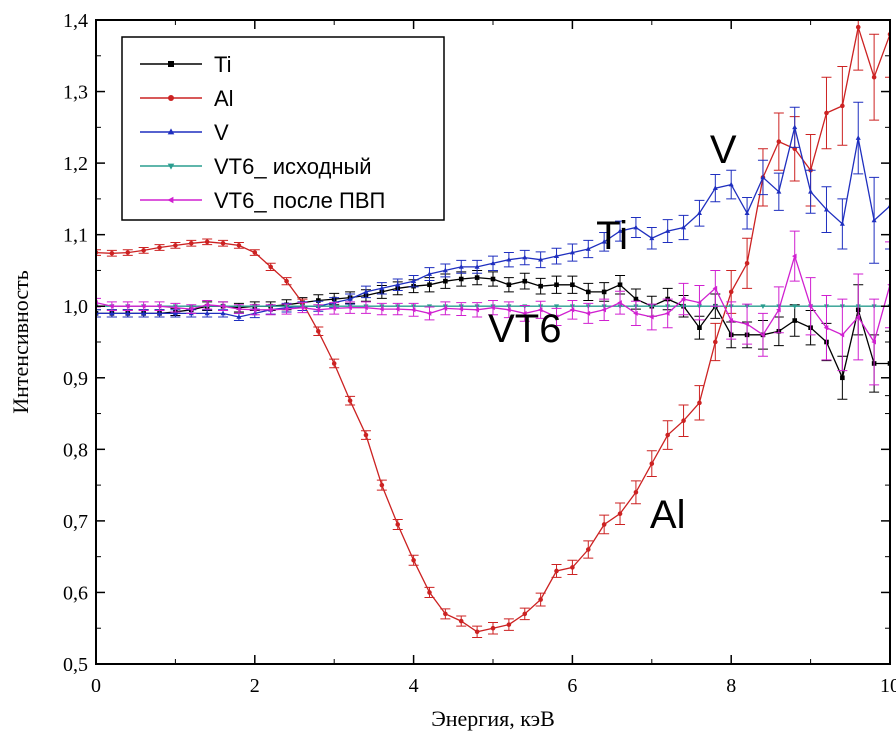 The height and width of the screenshot is (734, 896). I want to click on legend-item: VT6_ исходный, so click(256, 166).